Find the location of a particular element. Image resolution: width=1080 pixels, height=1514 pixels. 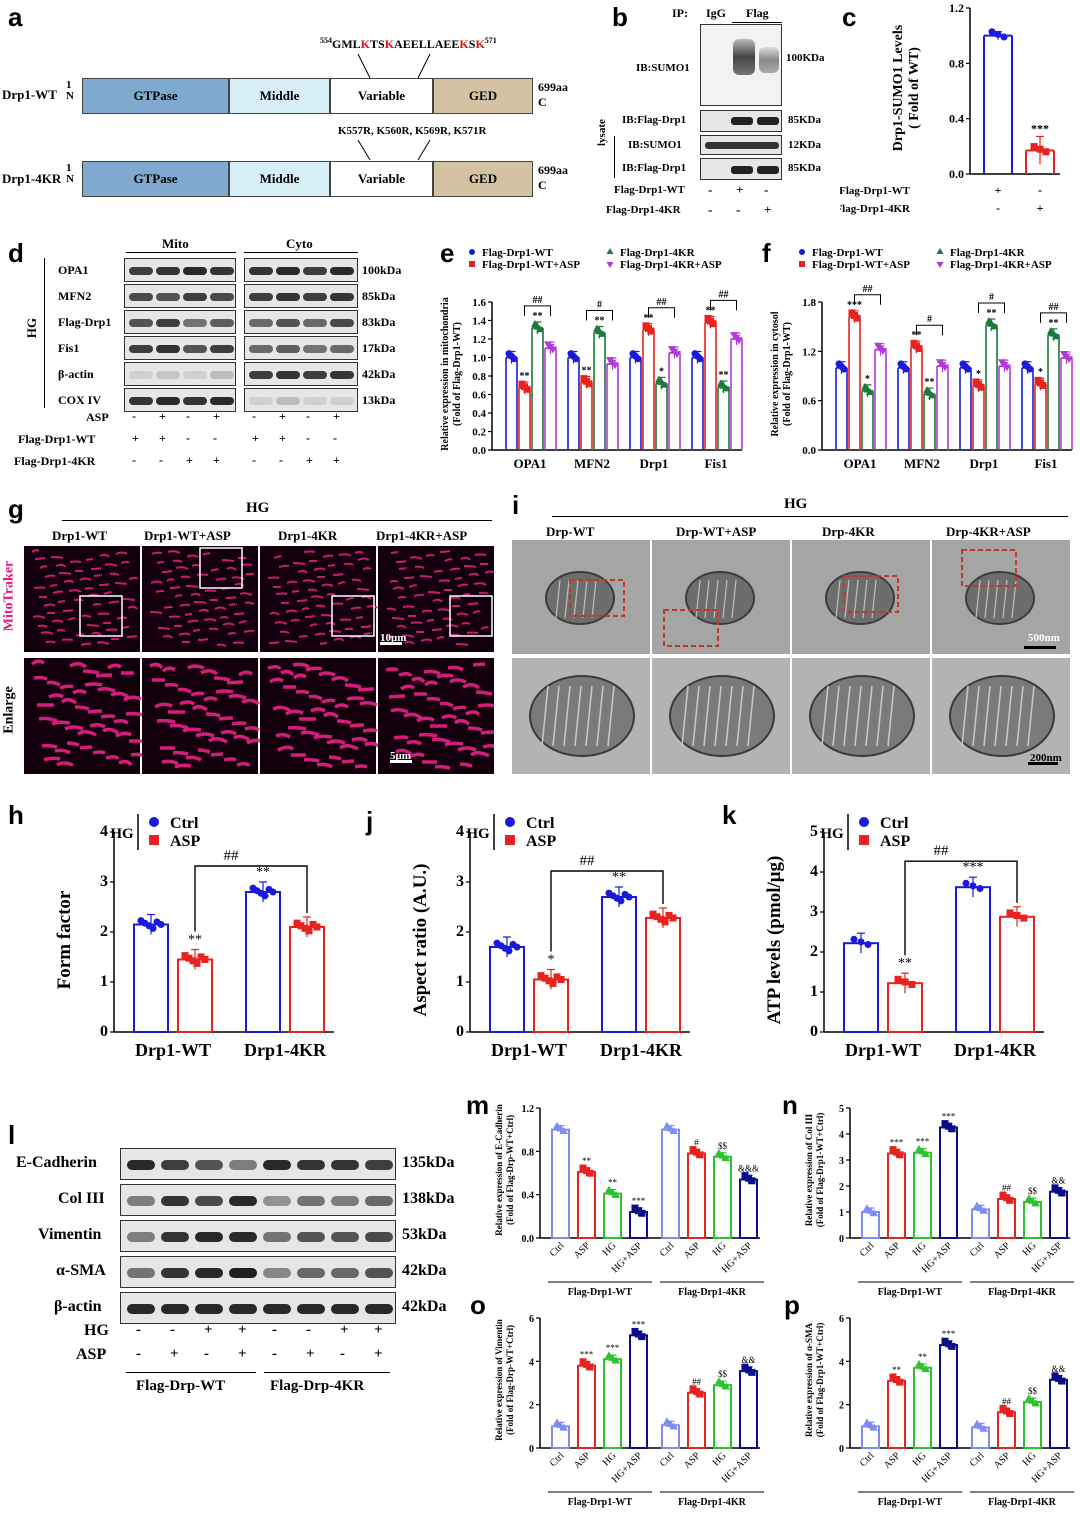

y-tick-label: 0.0 is located at coordinates (479, 451).